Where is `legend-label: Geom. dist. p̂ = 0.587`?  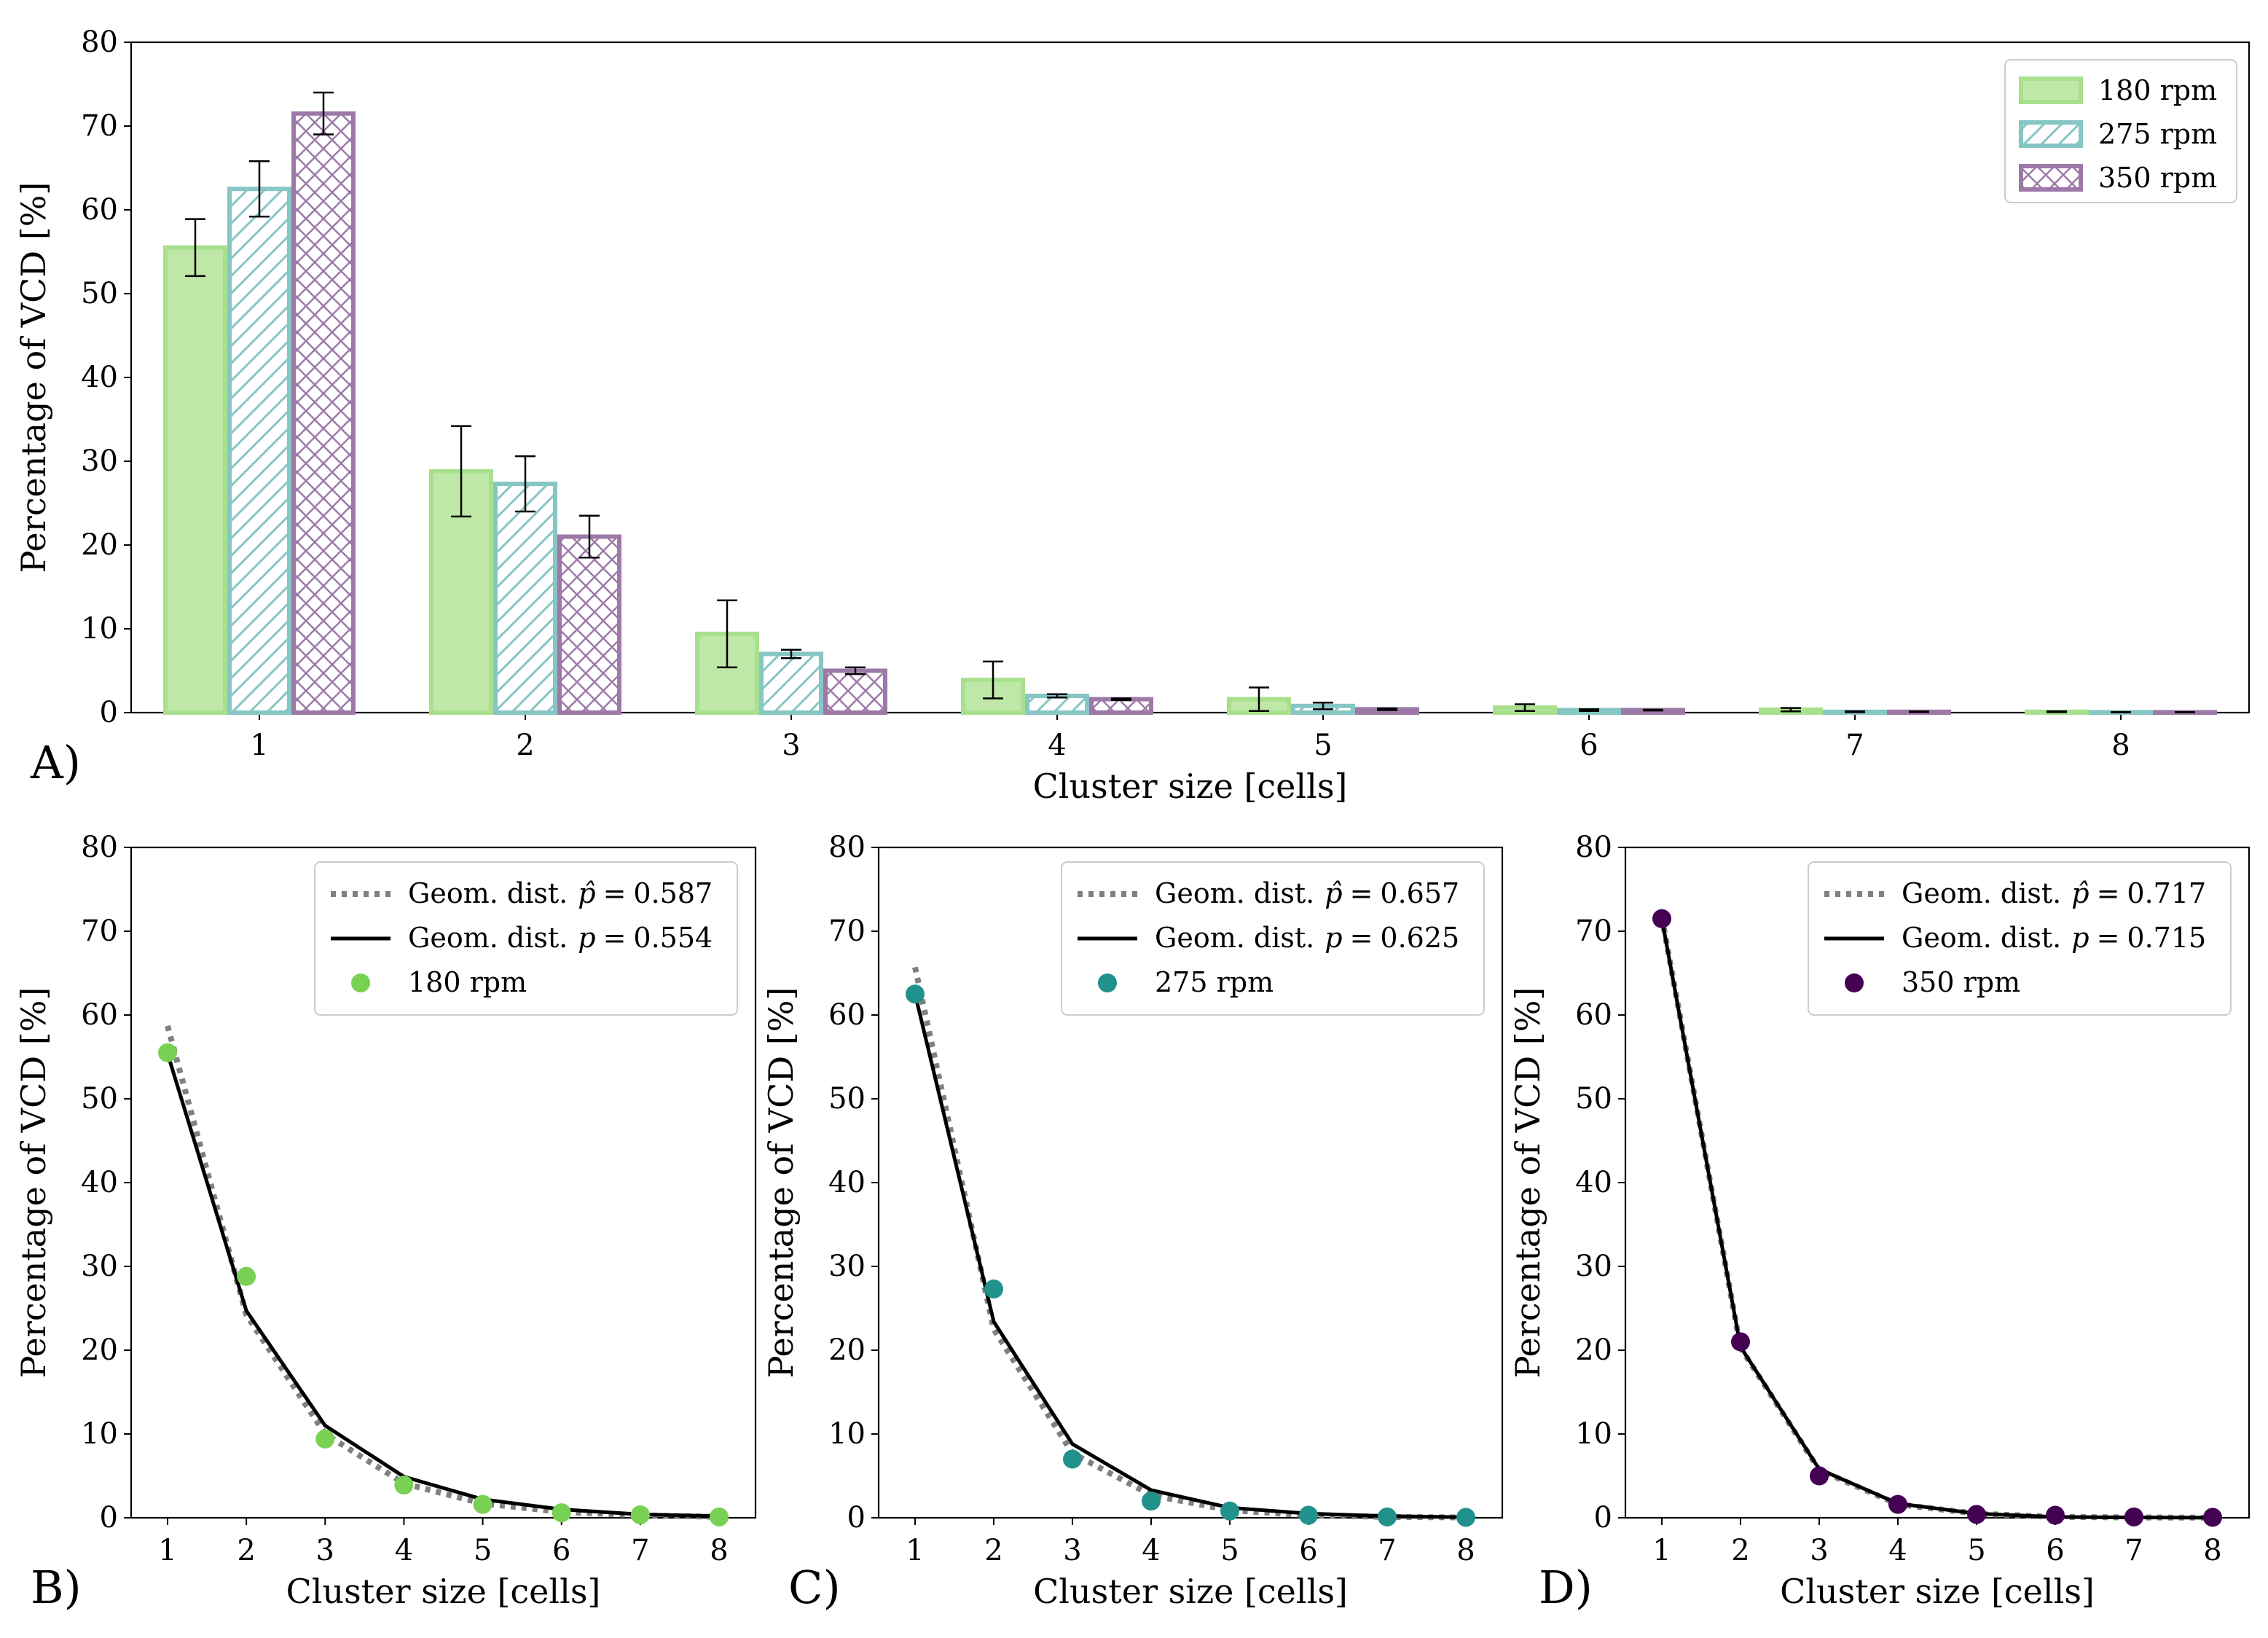 legend-label: Geom. dist. p̂ = 0.587 is located at coordinates (560, 893).